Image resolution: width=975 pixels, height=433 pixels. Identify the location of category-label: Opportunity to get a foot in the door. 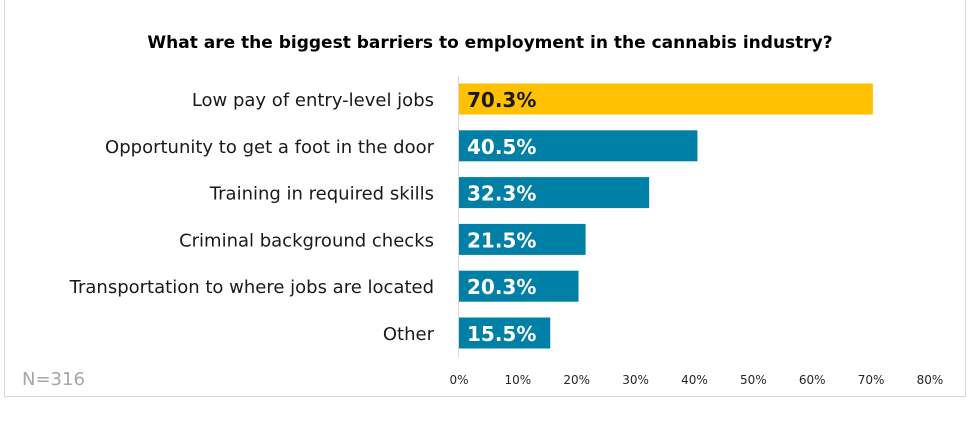
(270, 147).